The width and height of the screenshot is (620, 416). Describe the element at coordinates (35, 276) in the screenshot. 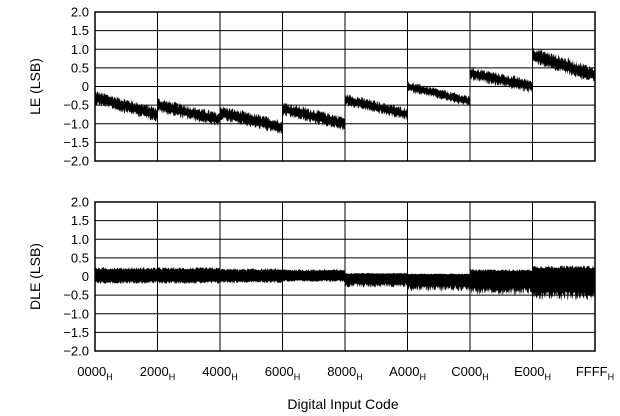

I see `y-axis-label: DLE (LSB)` at that location.